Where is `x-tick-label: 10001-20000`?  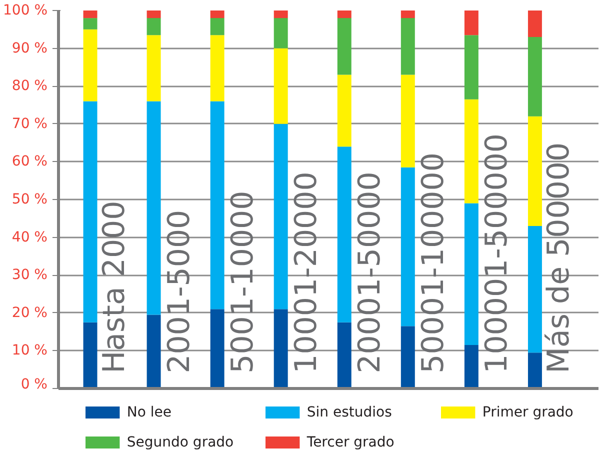
x-tick-label: 10001-20000 is located at coordinates (306, 273).